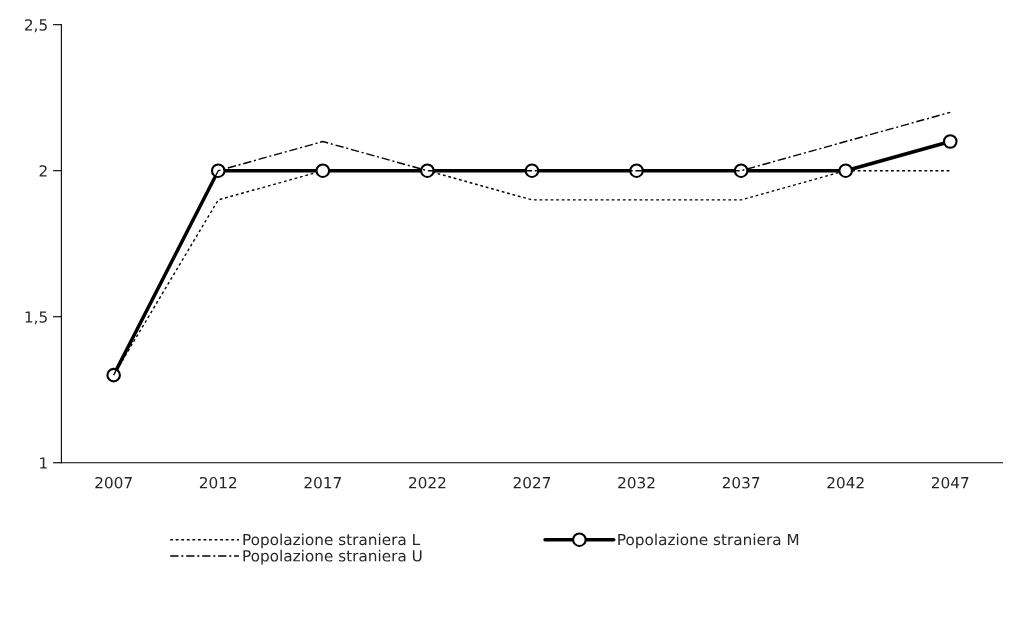  Describe the element at coordinates (322, 482) in the screenshot. I see `x-tick-label: 2017` at that location.